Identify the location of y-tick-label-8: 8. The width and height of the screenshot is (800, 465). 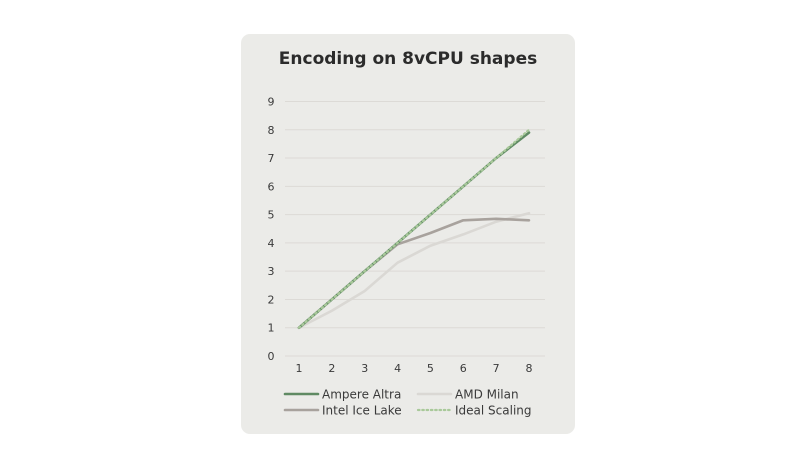
(271, 130).